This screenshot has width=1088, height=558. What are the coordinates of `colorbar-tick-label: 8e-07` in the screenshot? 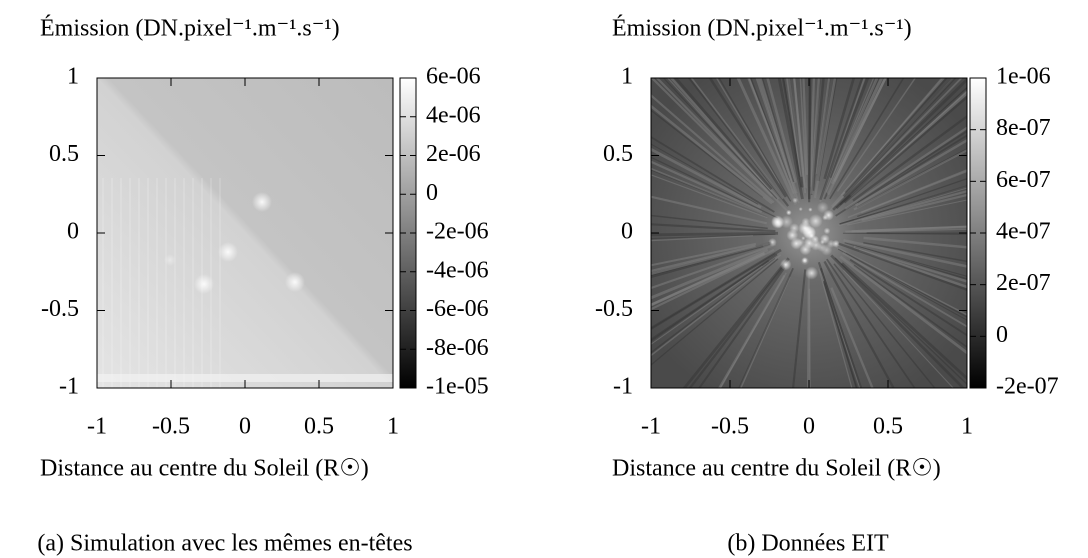 It's located at (1023, 128).